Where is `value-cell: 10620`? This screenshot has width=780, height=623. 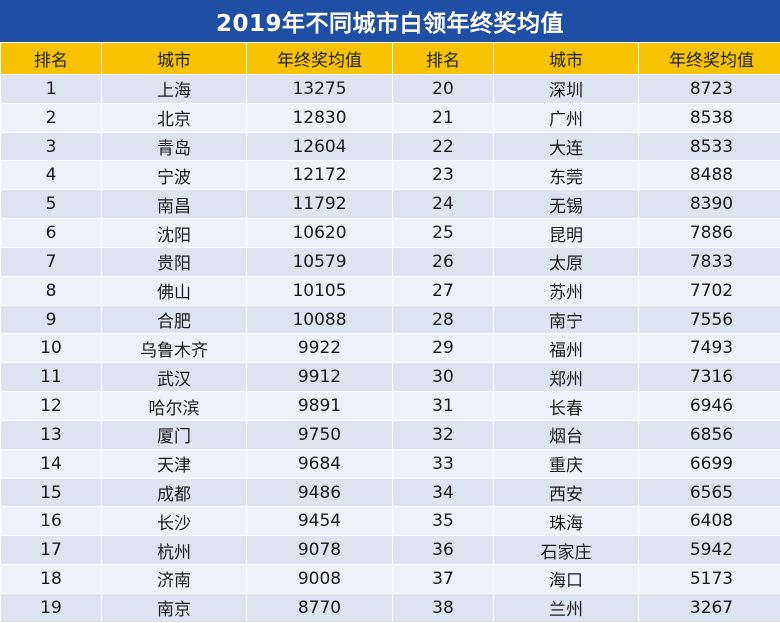 value-cell: 10620 is located at coordinates (319, 233).